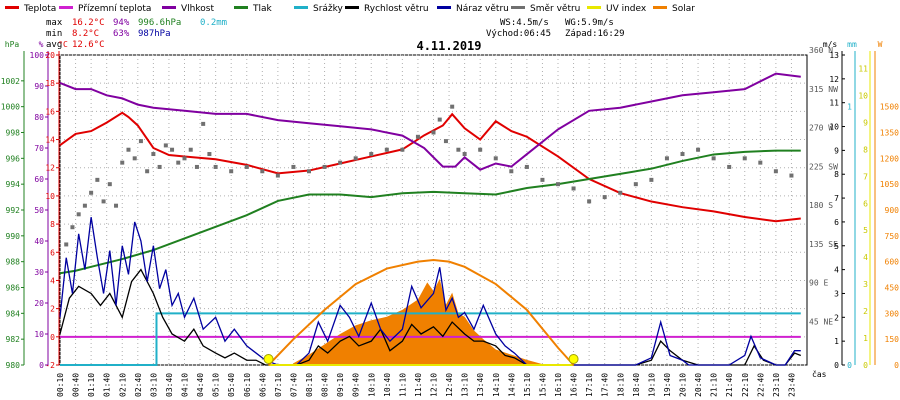  What do you see at coordinates (154, 34) in the screenshot?
I see `min-pressure: 987hPa` at bounding box center [154, 34].